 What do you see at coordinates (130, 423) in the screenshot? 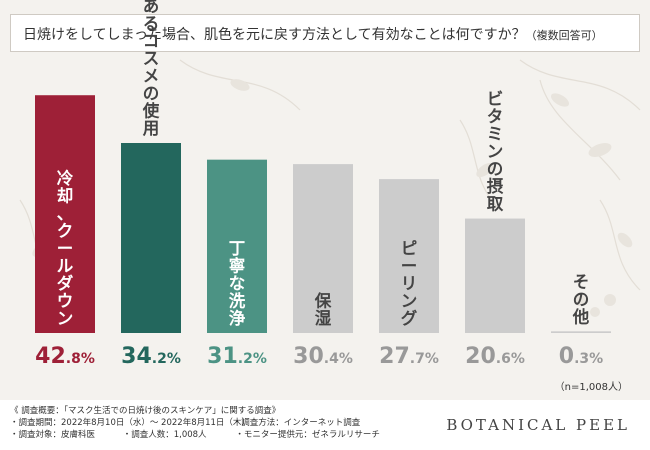
I see `survey-period: ・調査期間：2022年8月10日（水）〜 2022年8月11日（木）` at bounding box center [130, 423].